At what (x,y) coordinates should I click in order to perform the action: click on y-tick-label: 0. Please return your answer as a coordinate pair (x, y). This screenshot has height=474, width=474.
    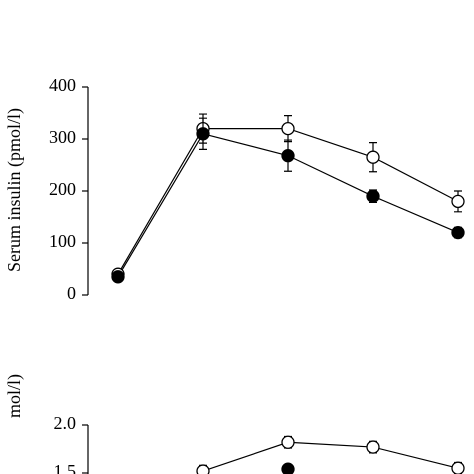
    Looking at the image, I should click on (71, 293).